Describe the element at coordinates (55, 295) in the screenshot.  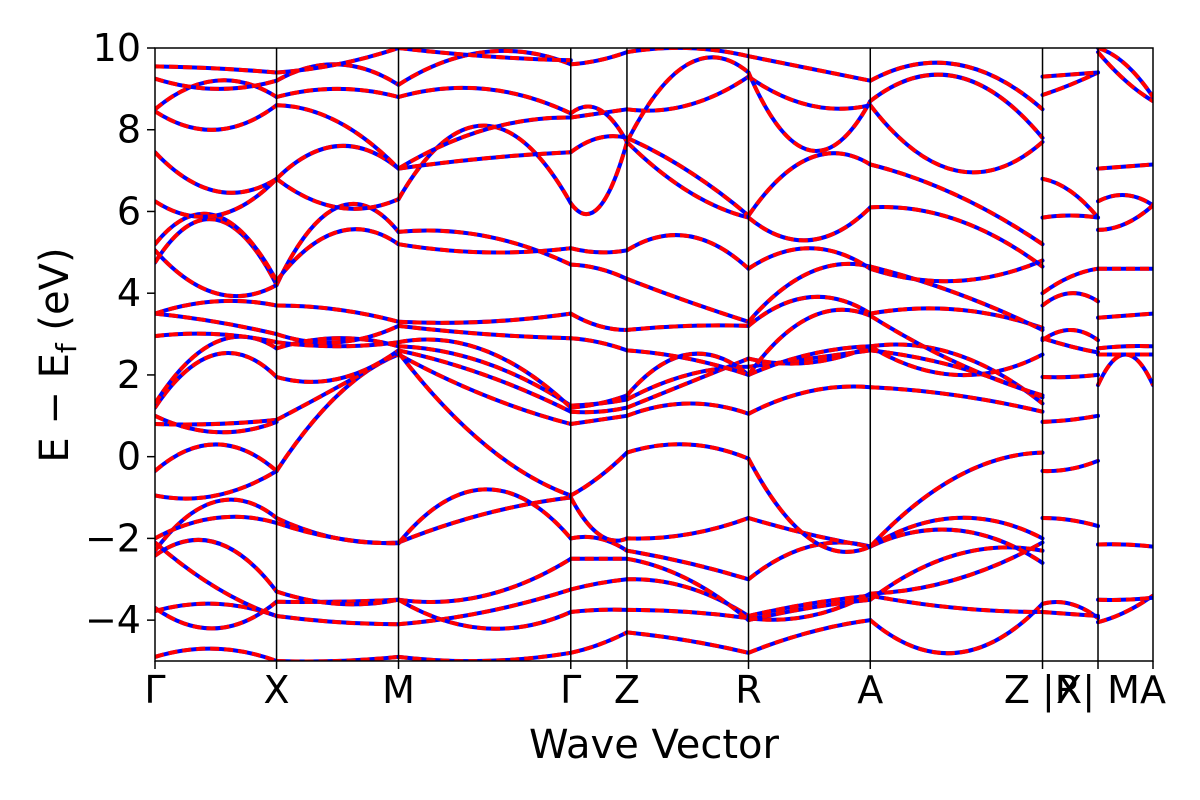
I see `y-axis-label-unit: (eV)` at that location.